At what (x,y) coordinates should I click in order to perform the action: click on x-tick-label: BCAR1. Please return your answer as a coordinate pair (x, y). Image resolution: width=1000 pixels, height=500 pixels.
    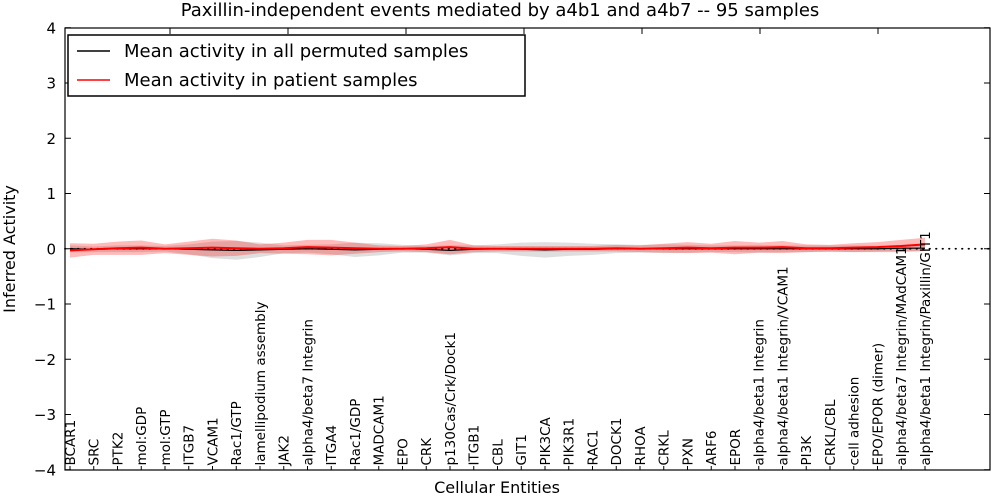
    Looking at the image, I should click on (71, 443).